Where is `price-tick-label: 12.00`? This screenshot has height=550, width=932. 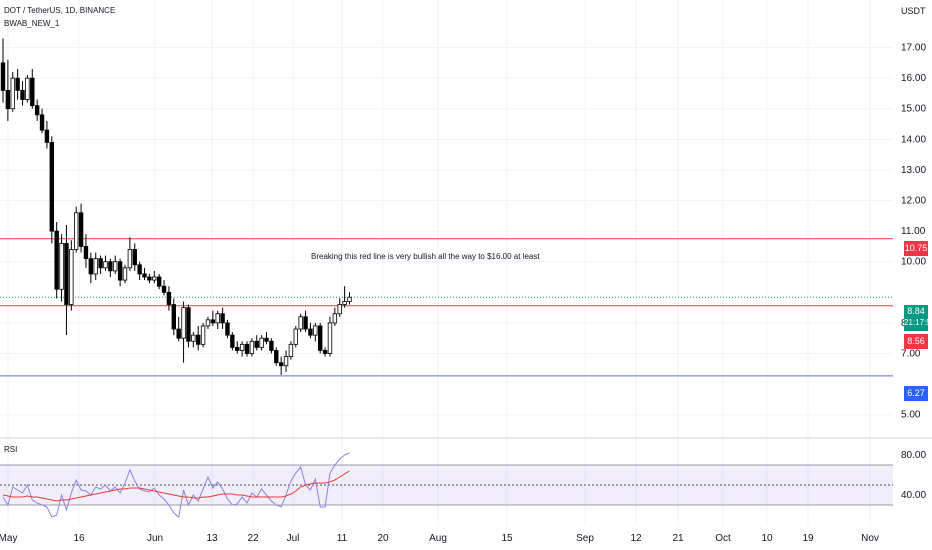 price-tick-label: 12.00 is located at coordinates (913, 201).